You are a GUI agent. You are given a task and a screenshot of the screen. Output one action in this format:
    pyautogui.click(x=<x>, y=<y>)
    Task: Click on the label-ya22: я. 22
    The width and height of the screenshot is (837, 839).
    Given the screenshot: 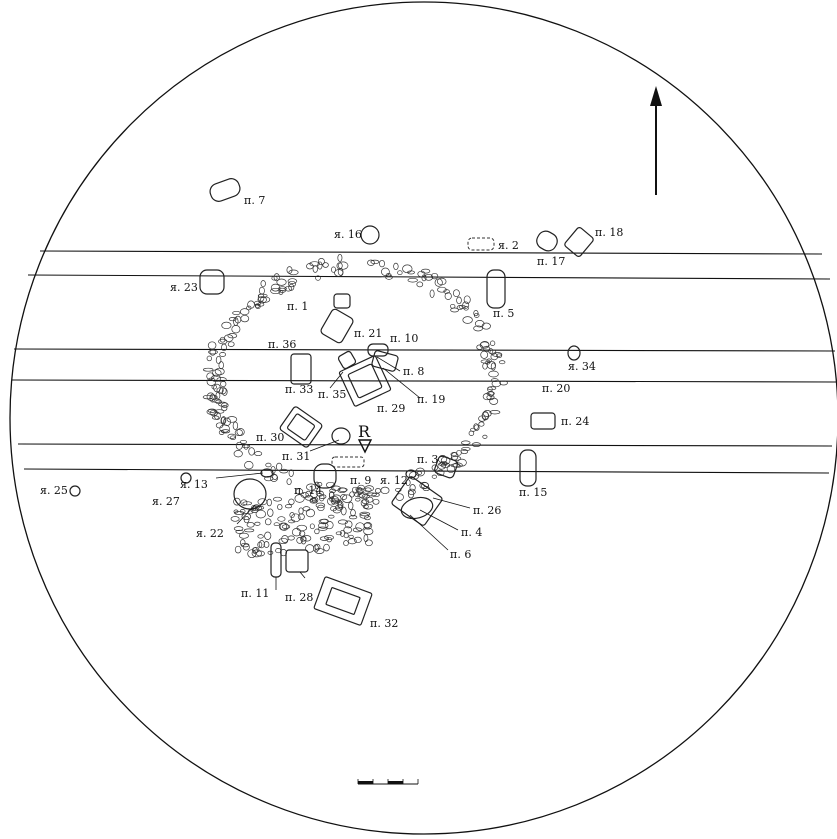 What is the action you would take?
    pyautogui.click(x=210, y=533)
    